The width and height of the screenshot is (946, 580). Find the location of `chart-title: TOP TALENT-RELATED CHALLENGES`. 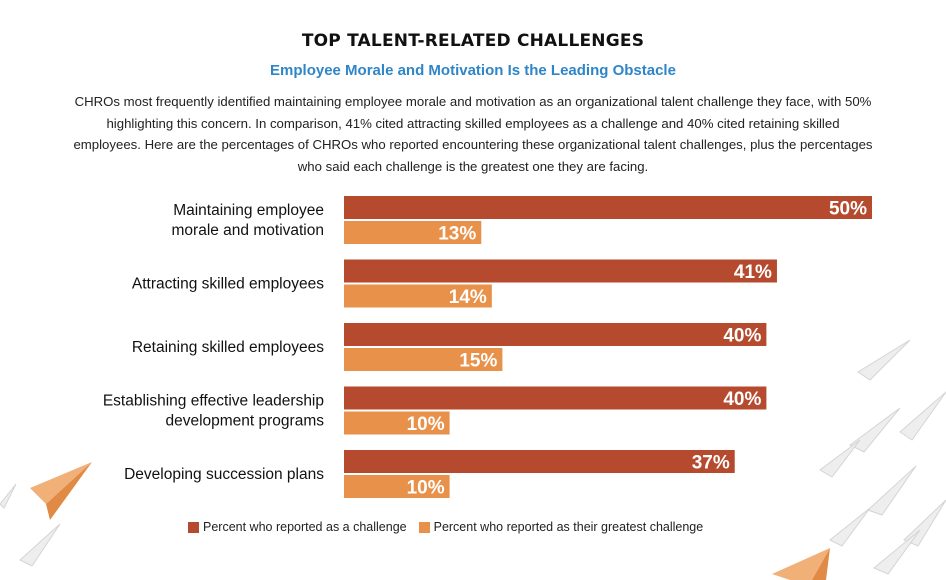

chart-title: TOP TALENT-RELATED CHALLENGES is located at coordinates (473, 41).